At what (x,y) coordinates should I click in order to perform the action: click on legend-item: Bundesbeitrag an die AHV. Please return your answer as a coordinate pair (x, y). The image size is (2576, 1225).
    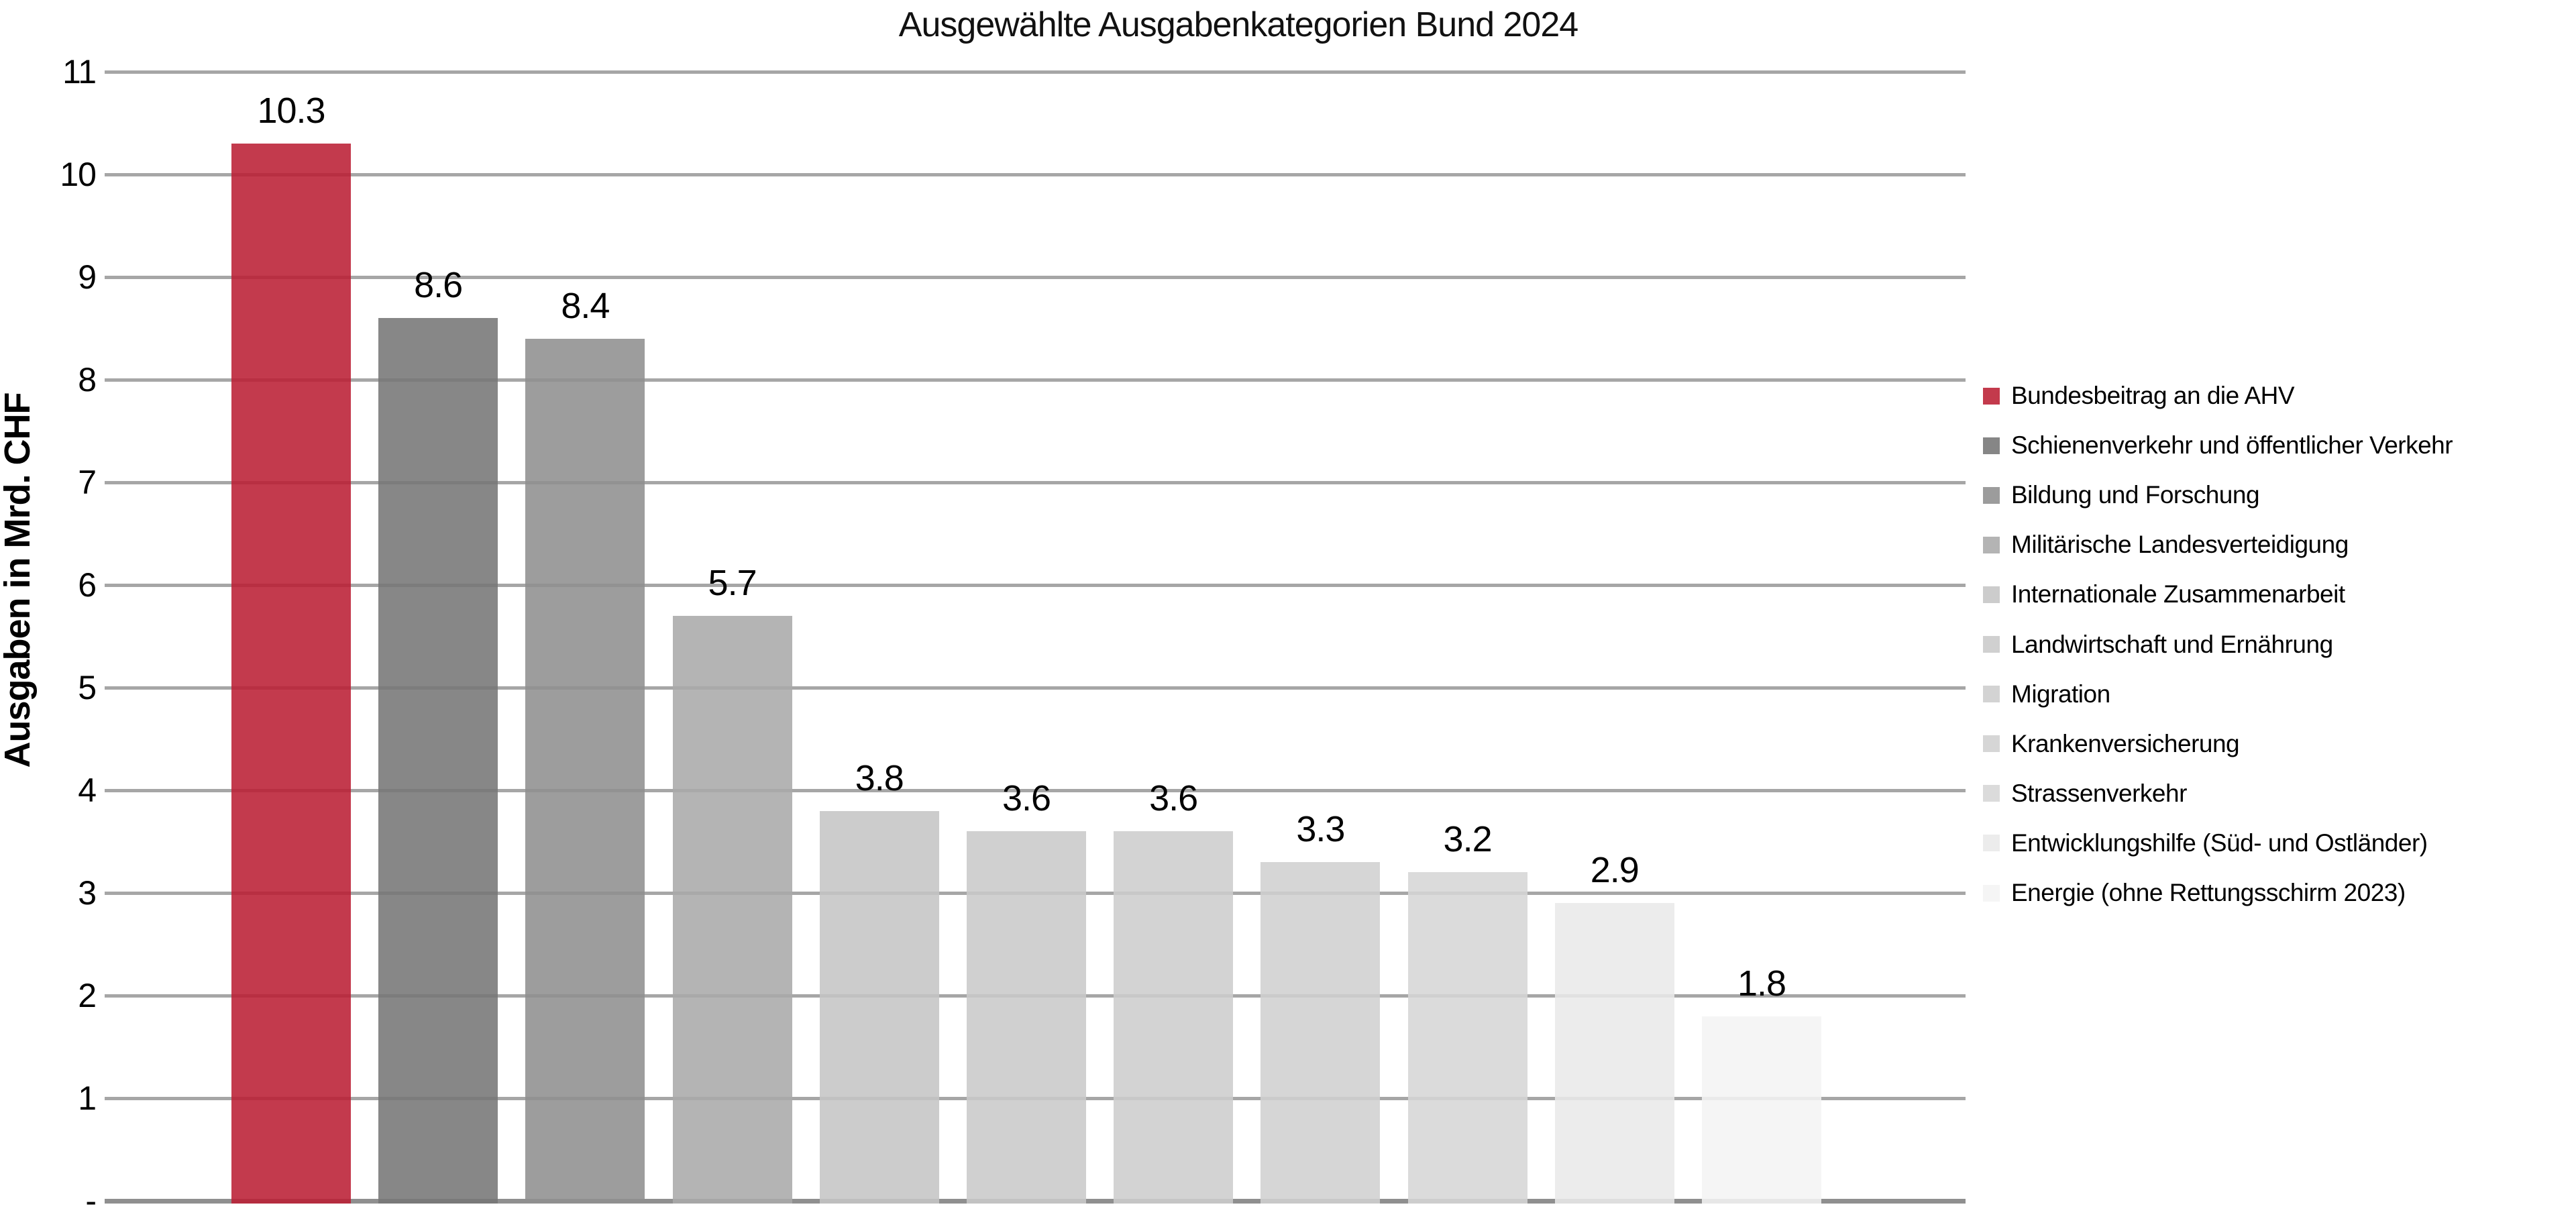
    Looking at the image, I should click on (2139, 396).